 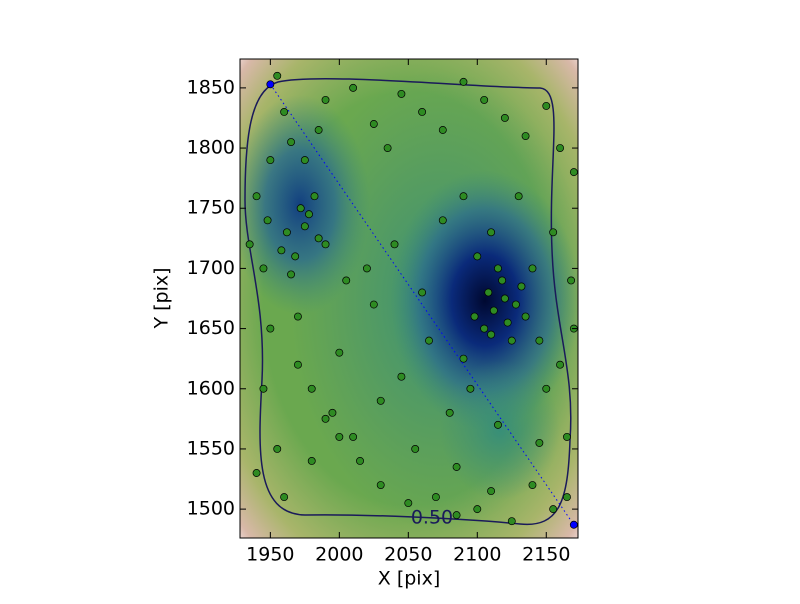 I want to click on x-tick-label: 1950, so click(x=270, y=555).